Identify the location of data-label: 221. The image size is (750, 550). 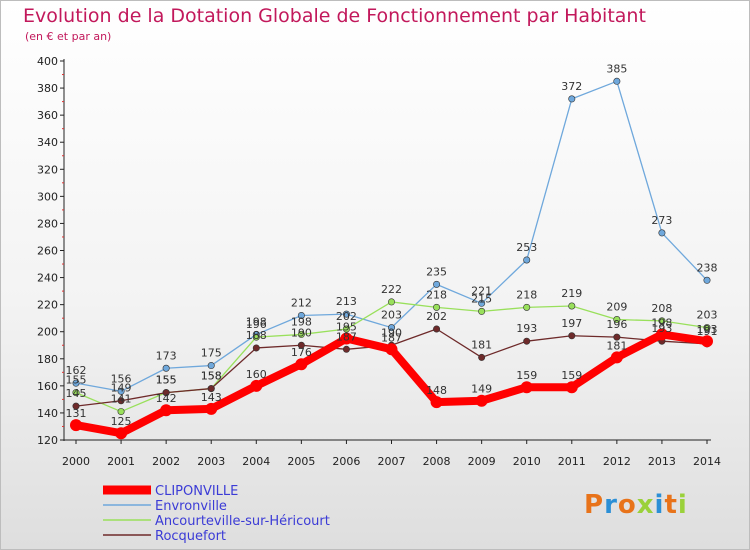
(481, 290).